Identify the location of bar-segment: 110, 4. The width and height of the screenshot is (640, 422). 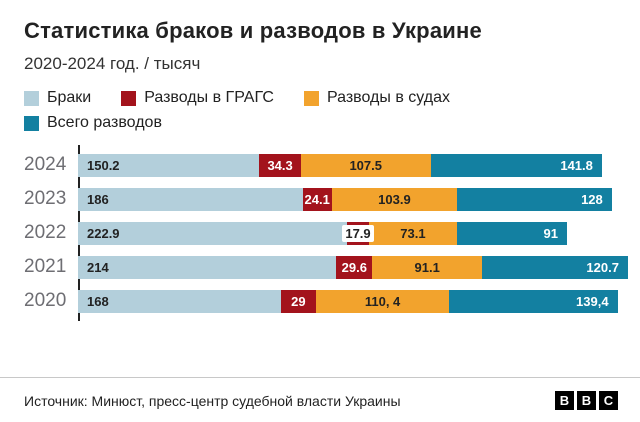
(382, 301).